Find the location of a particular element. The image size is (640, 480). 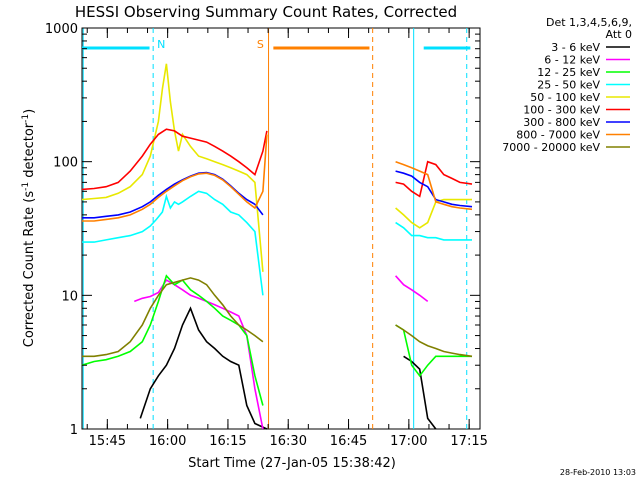

y-tick-label: 100 is located at coordinates (65, 163).